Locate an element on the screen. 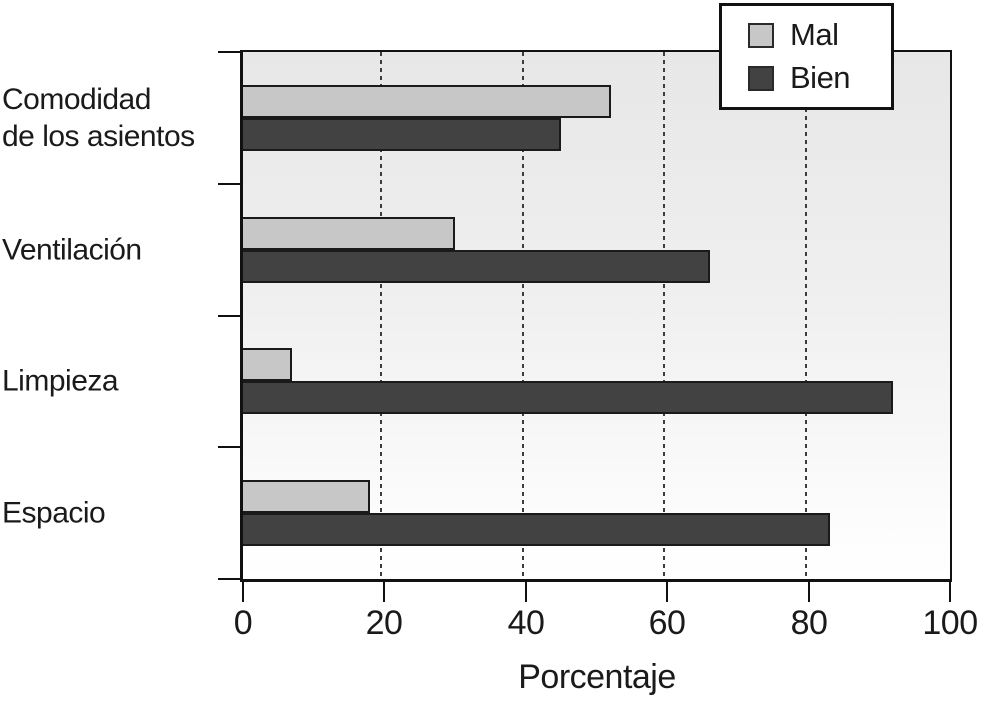 The height and width of the screenshot is (701, 981). category-label-2: Limpieza is located at coordinates (60, 381).